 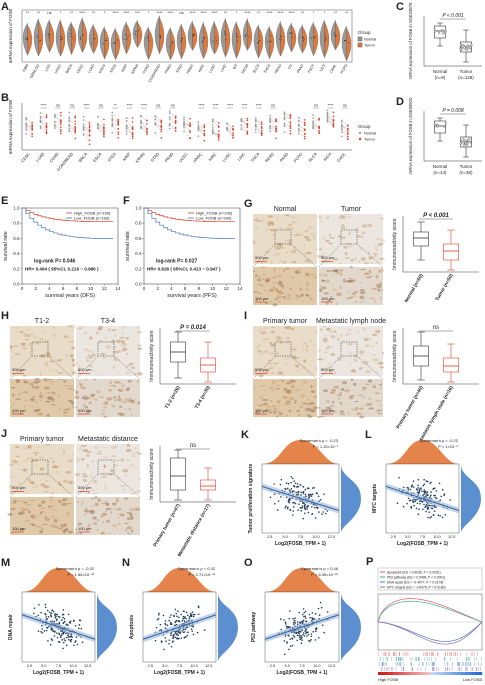 What do you see at coordinates (330, 255) in the screenshot?
I see `zoom-line` at bounding box center [330, 255].